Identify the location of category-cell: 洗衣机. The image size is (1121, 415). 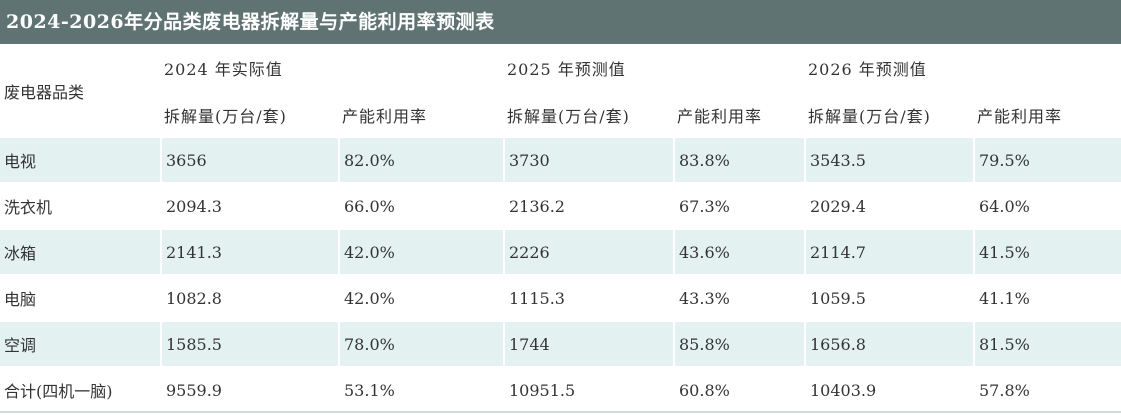
(80, 207).